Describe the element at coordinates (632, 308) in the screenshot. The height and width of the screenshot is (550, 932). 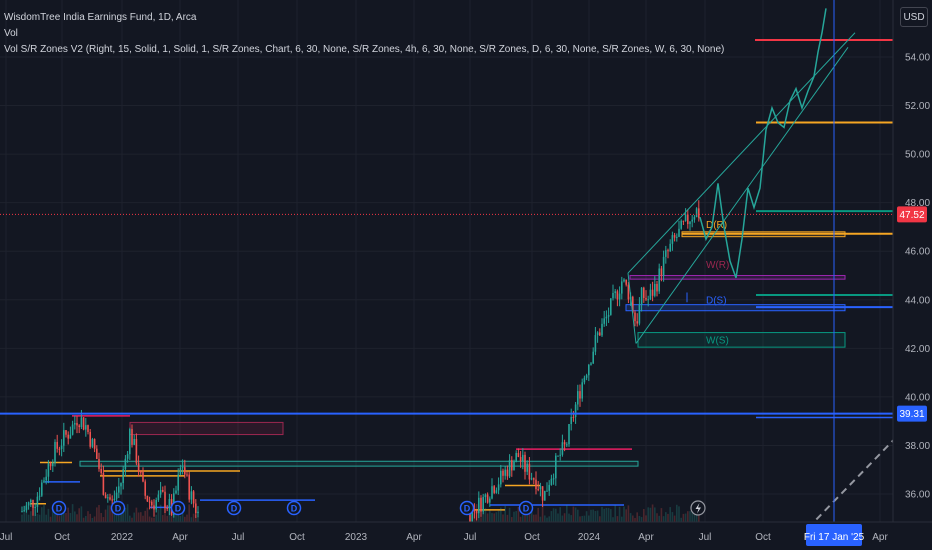
I see `trend-channel-edge` at that location.